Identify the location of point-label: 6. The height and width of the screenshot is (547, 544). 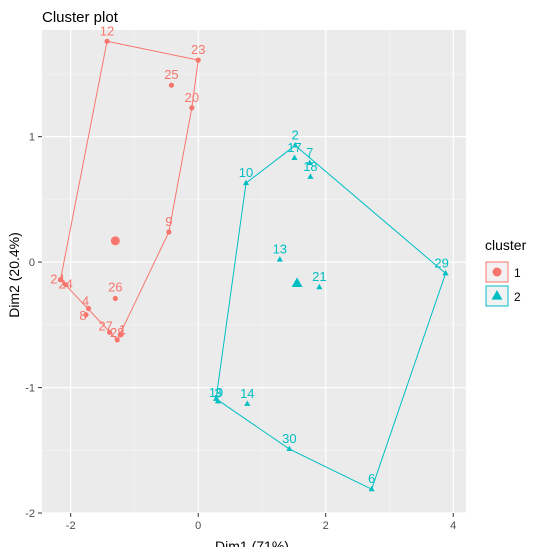
(371, 478).